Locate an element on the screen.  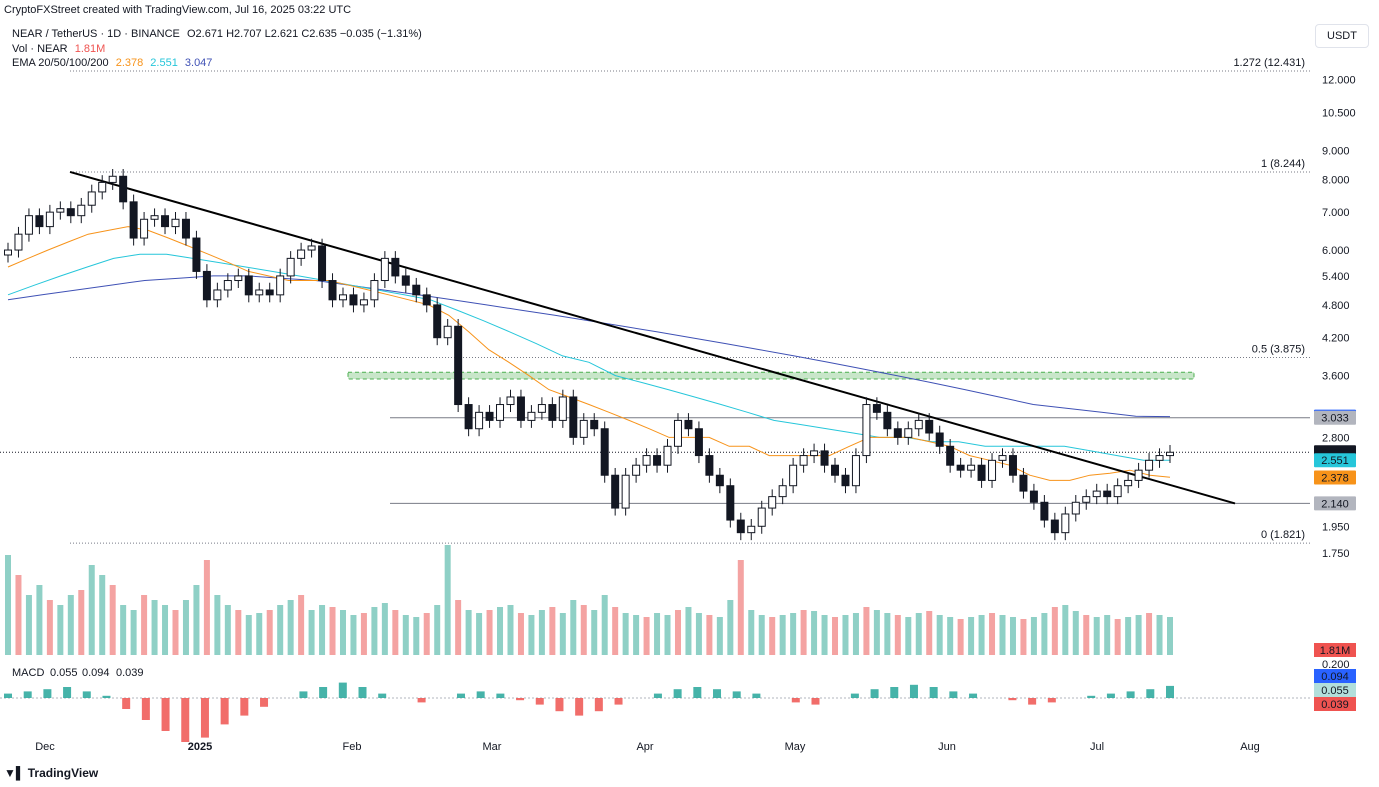
price-axis-tick: 7.000 is located at coordinates (1336, 213).